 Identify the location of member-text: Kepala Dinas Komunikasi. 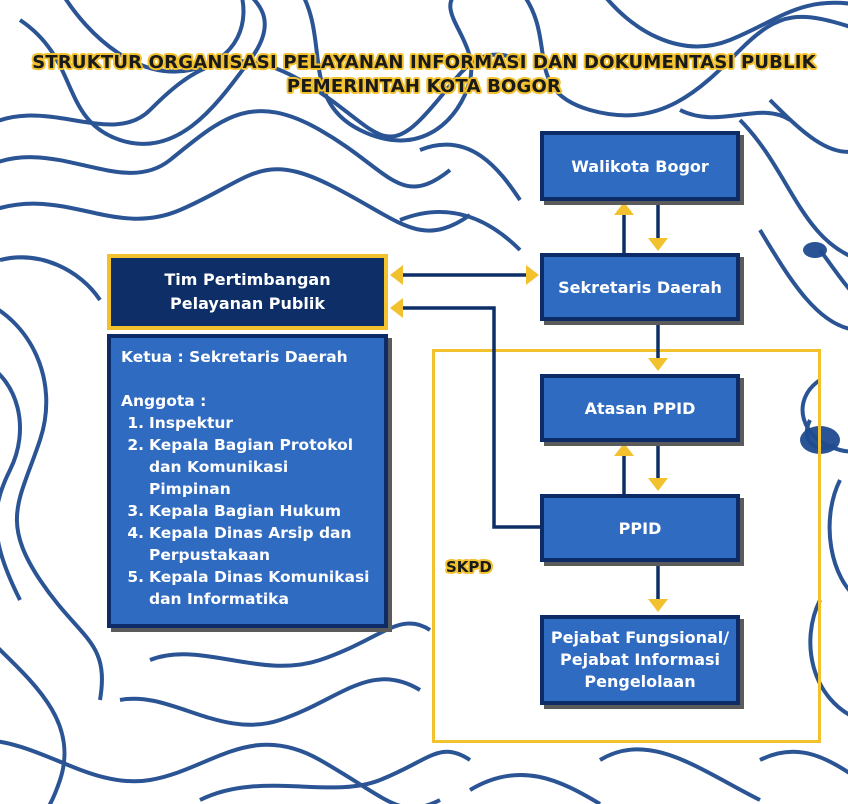
(259, 577).